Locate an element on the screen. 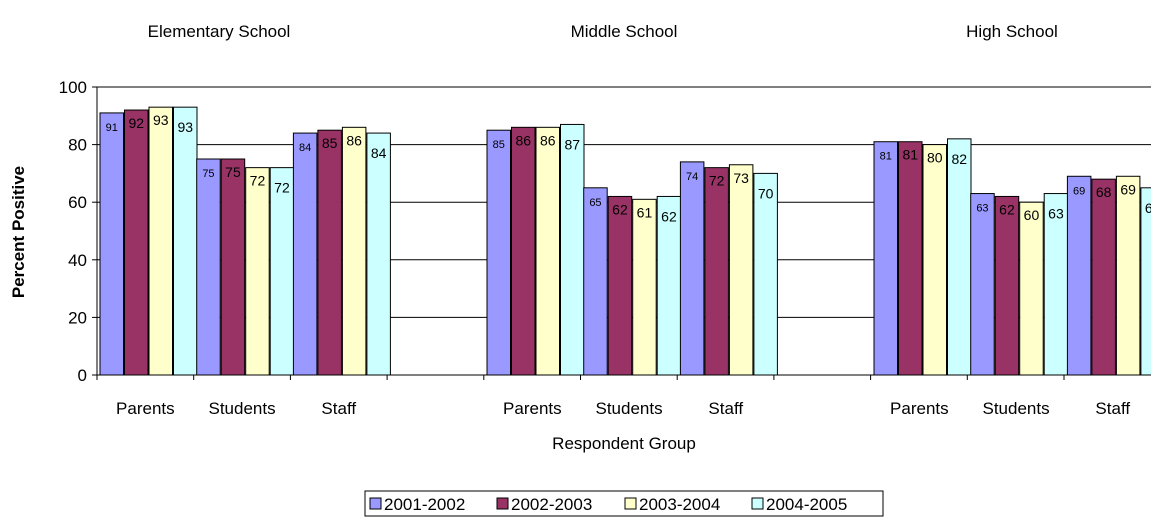  data-label: 61 is located at coordinates (645, 212).